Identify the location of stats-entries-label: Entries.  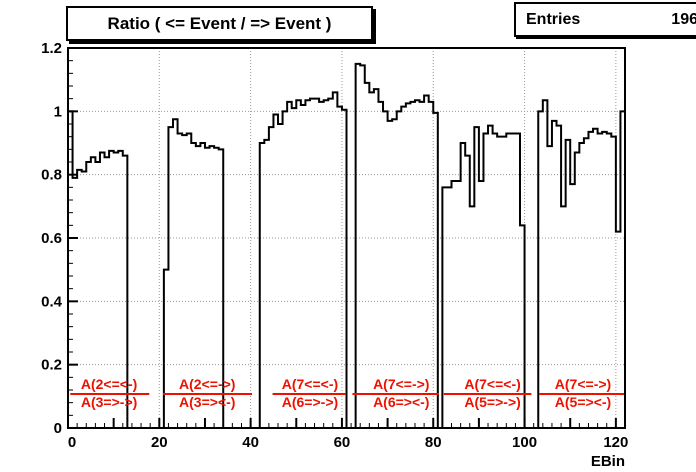
(553, 19).